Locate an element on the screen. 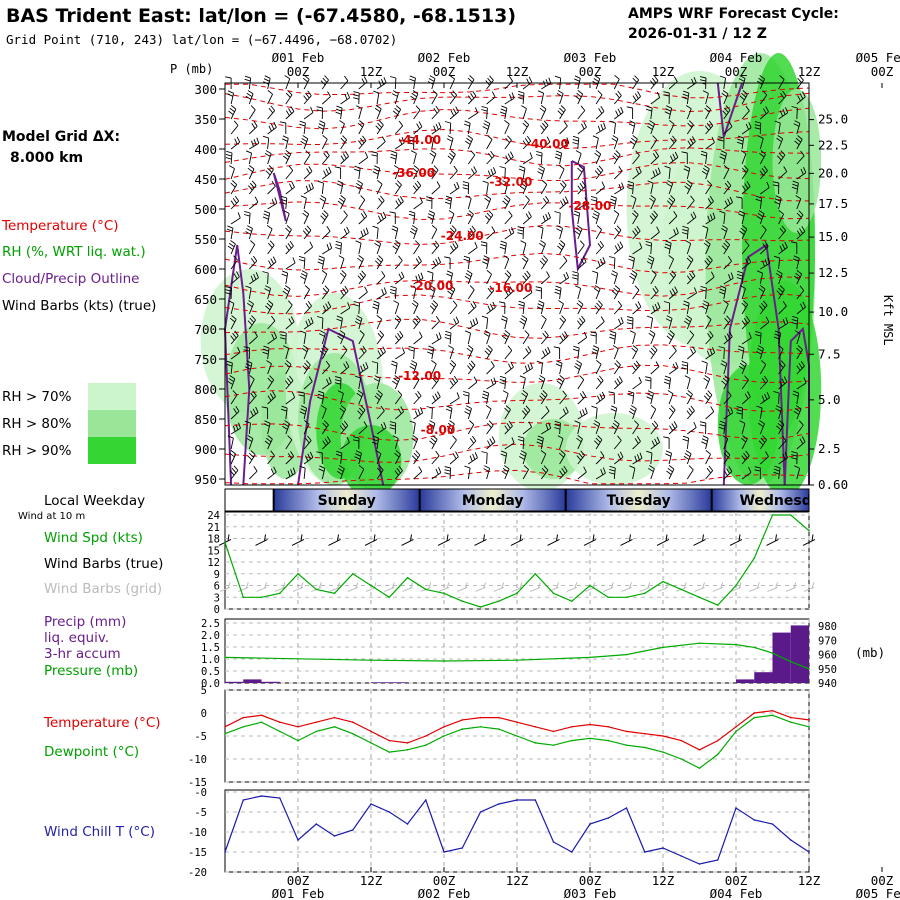 Image resolution: width=900 pixels, height=900 pixels. isotherm-line is located at coordinates (517, 139).